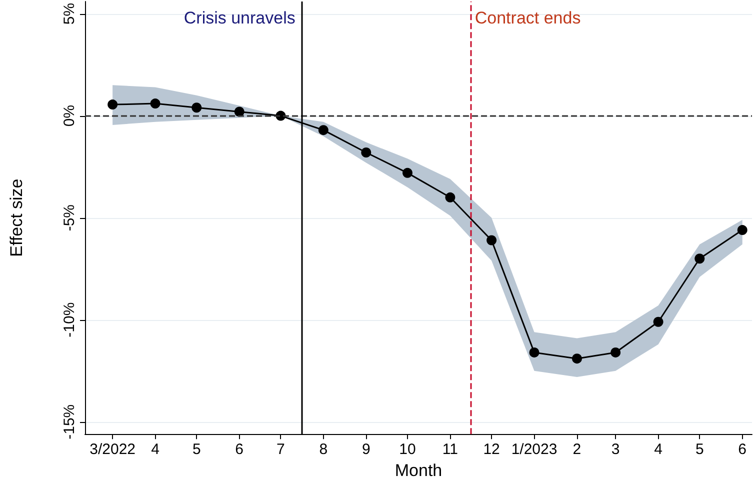 The height and width of the screenshot is (484, 756). Describe the element at coordinates (366, 449) in the screenshot. I see `x-tick-label: 9` at that location.